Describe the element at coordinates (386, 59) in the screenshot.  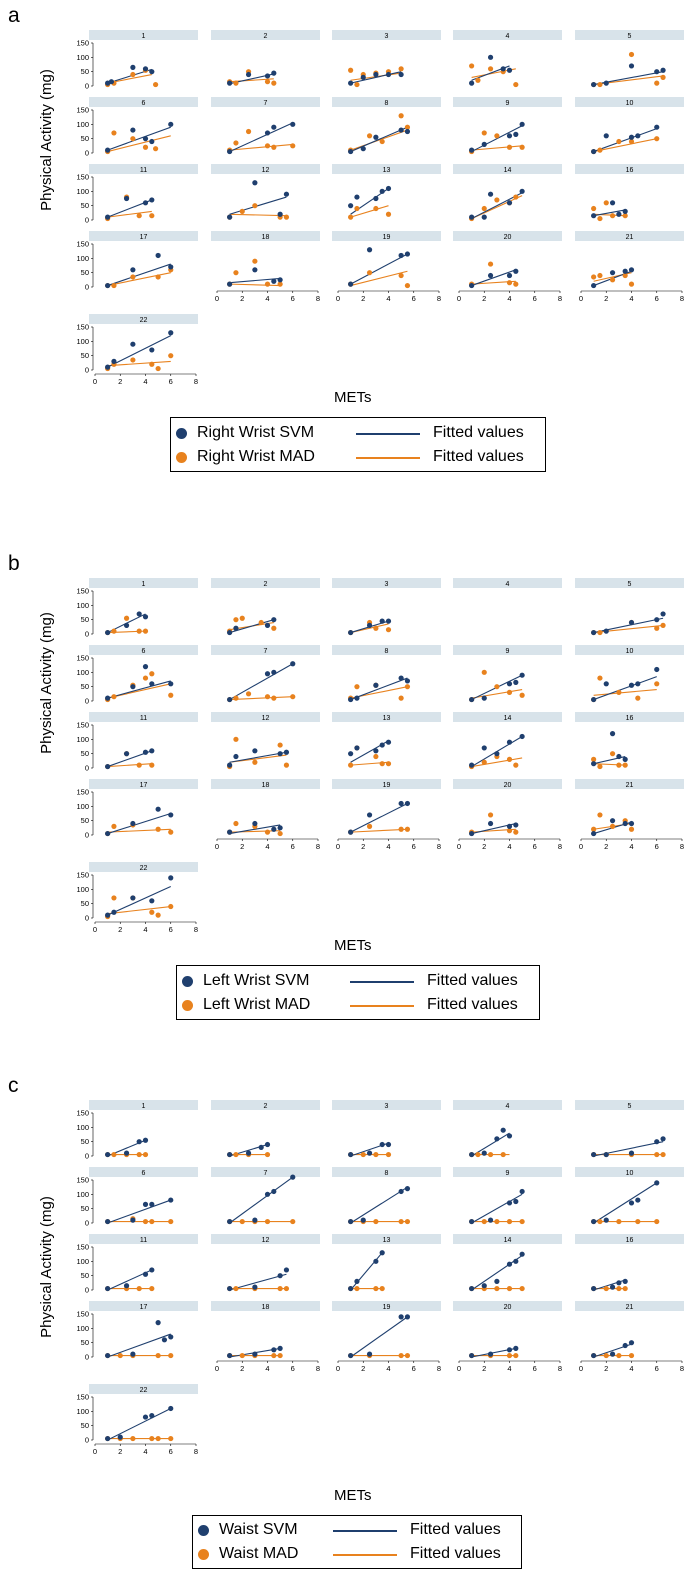
I see `panel-3: 3` at that location.